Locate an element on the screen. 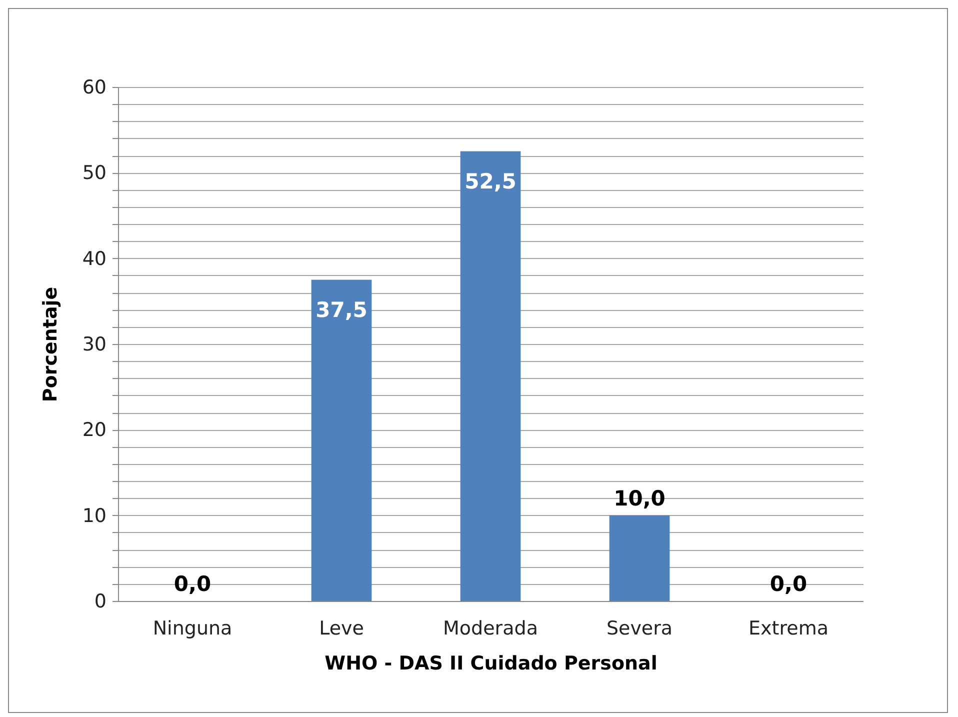 The width and height of the screenshot is (958, 717). y-tick-label: 60 is located at coordinates (94, 87).